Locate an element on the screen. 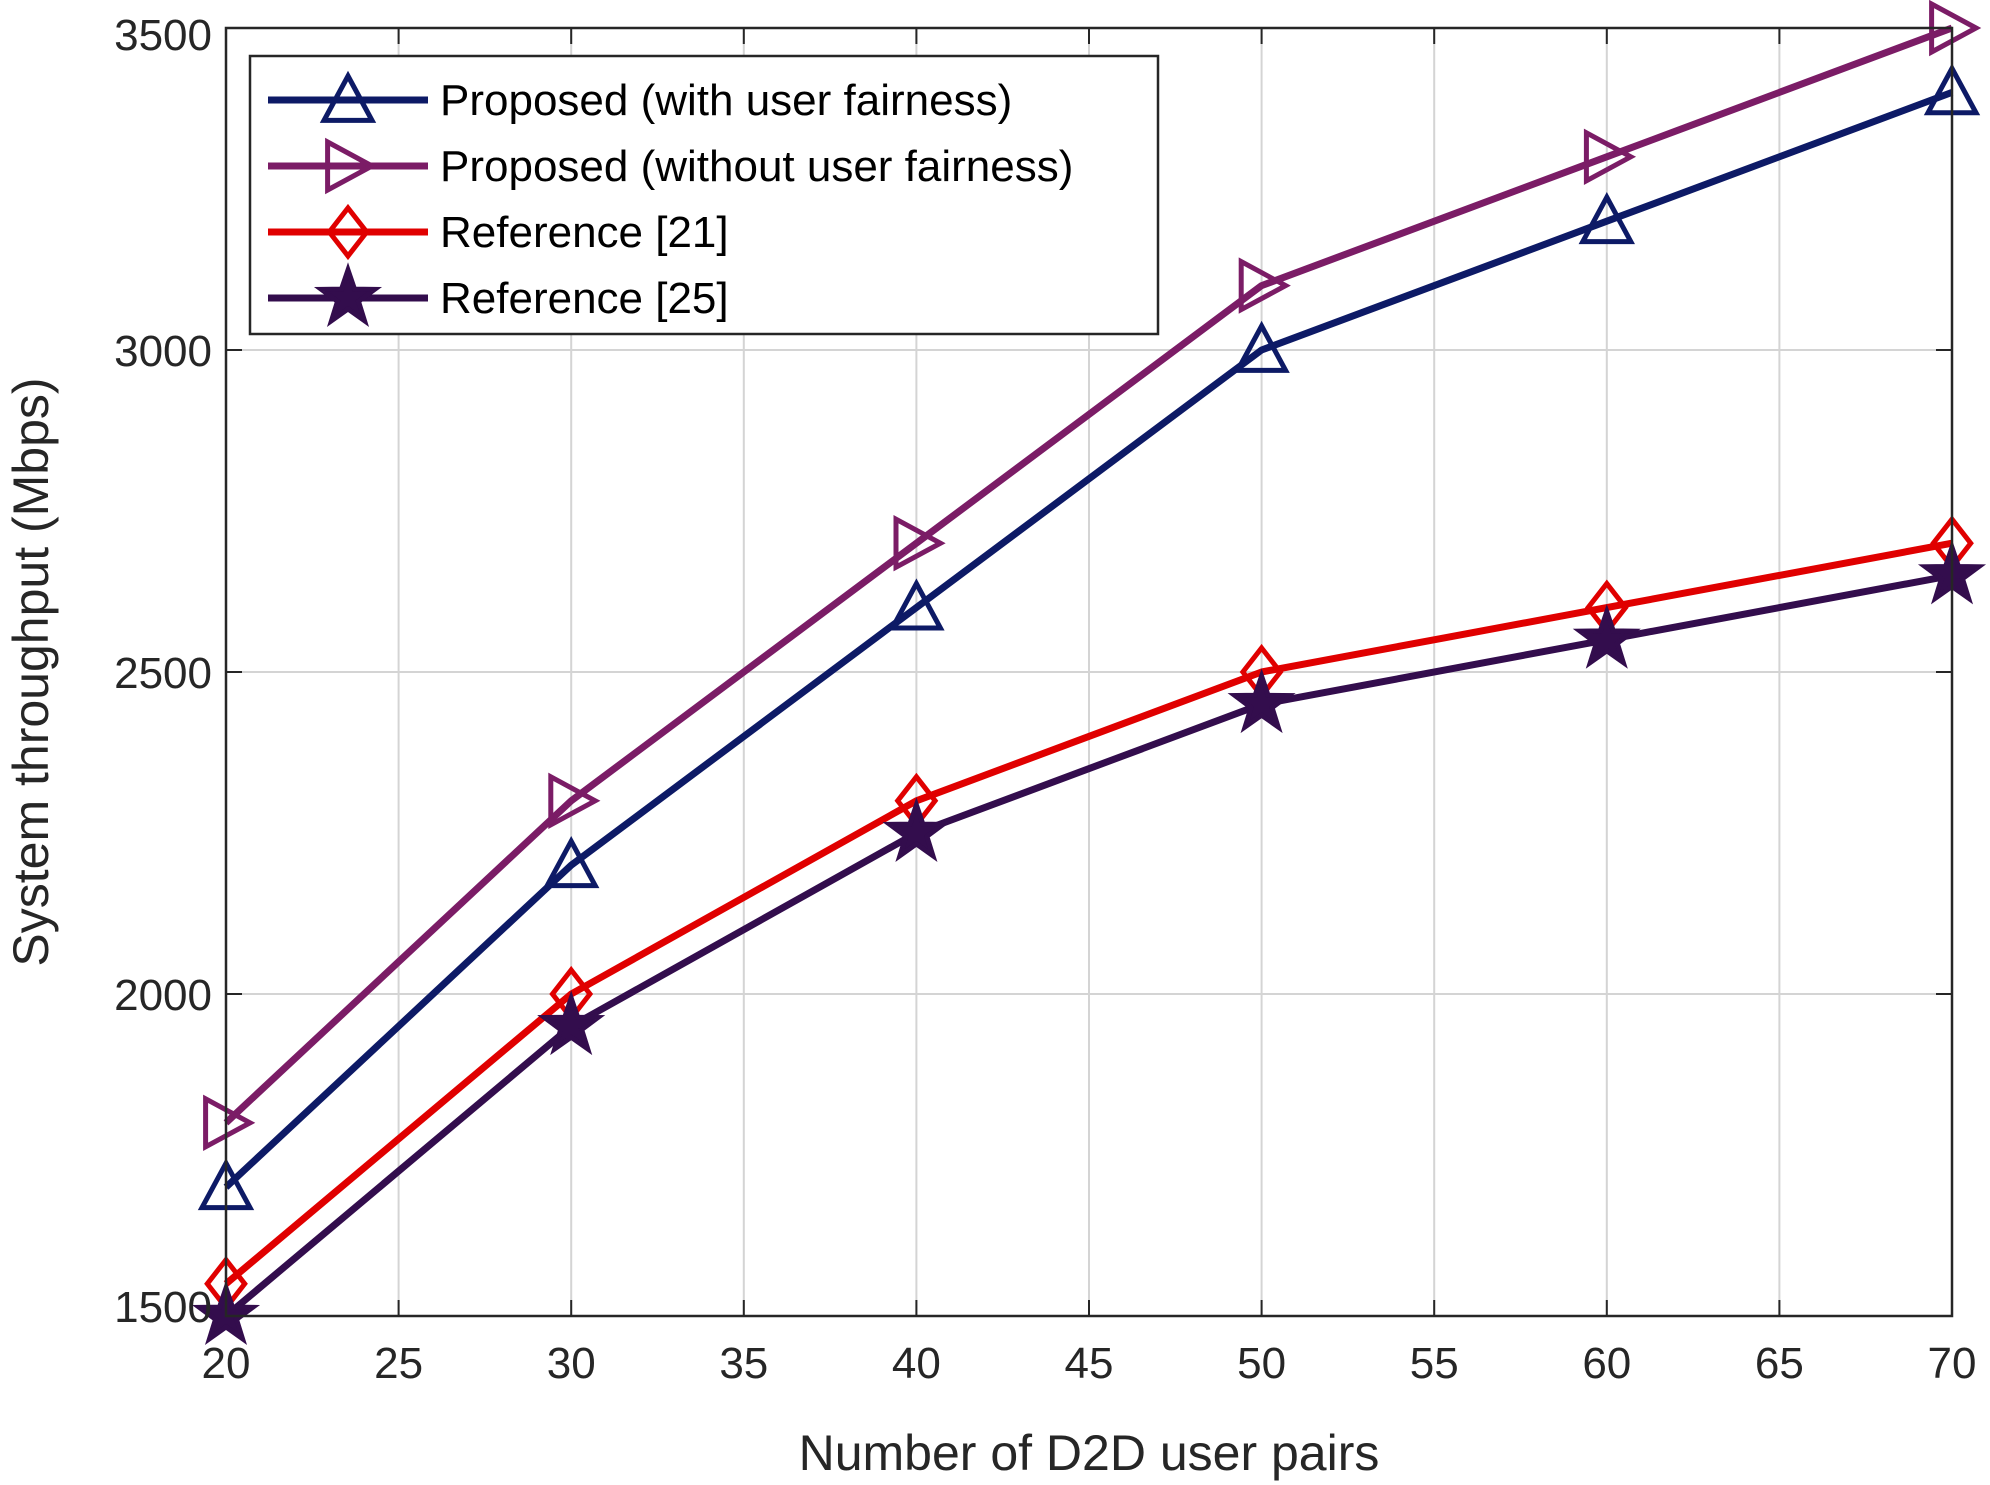 Image resolution: width=1990 pixels, height=1485 pixels. x-tick-label: 70 is located at coordinates (1952, 1363).